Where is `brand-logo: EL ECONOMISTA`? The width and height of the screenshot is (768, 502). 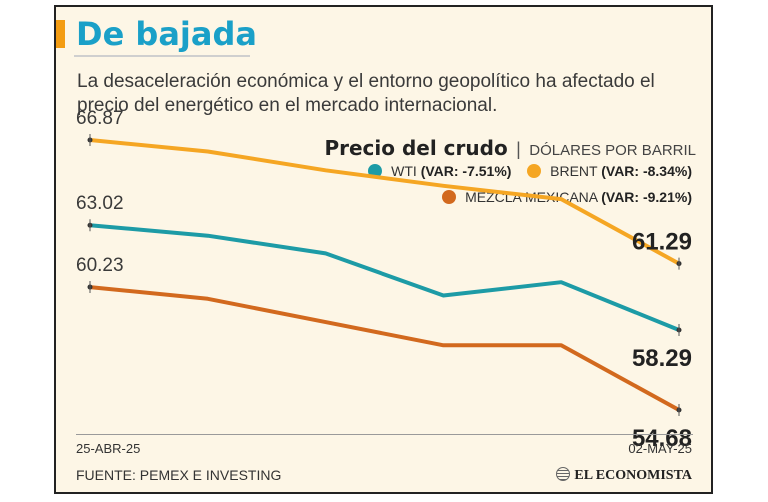
brand-logo: EL ECONOMISTA is located at coordinates (624, 475).